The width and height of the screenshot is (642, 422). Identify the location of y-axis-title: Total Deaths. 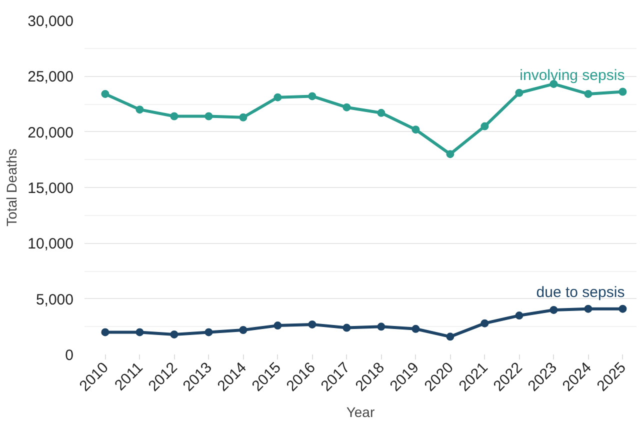
(12, 187).